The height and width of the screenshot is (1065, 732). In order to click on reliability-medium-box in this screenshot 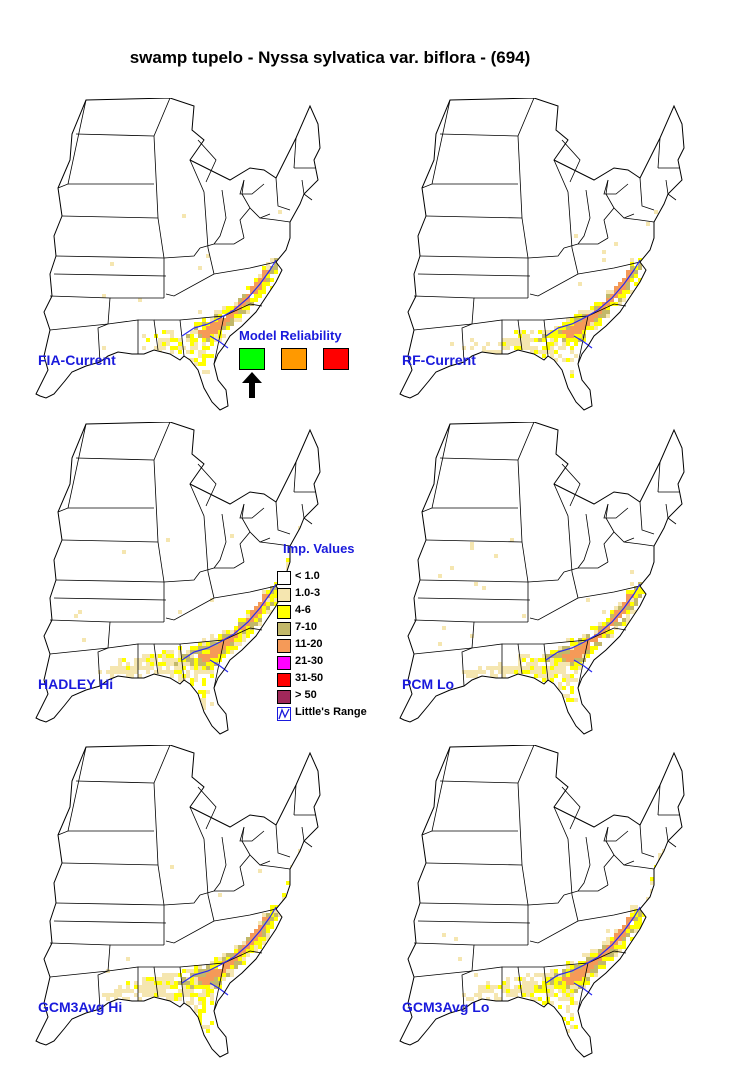, I will do `click(294, 359)`.